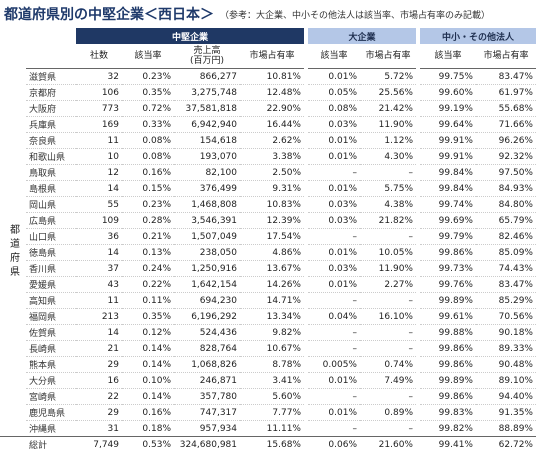 The image size is (536, 452). What do you see at coordinates (506, 157) in the screenshot?
I see `cell: 92.32%` at bounding box center [506, 157].